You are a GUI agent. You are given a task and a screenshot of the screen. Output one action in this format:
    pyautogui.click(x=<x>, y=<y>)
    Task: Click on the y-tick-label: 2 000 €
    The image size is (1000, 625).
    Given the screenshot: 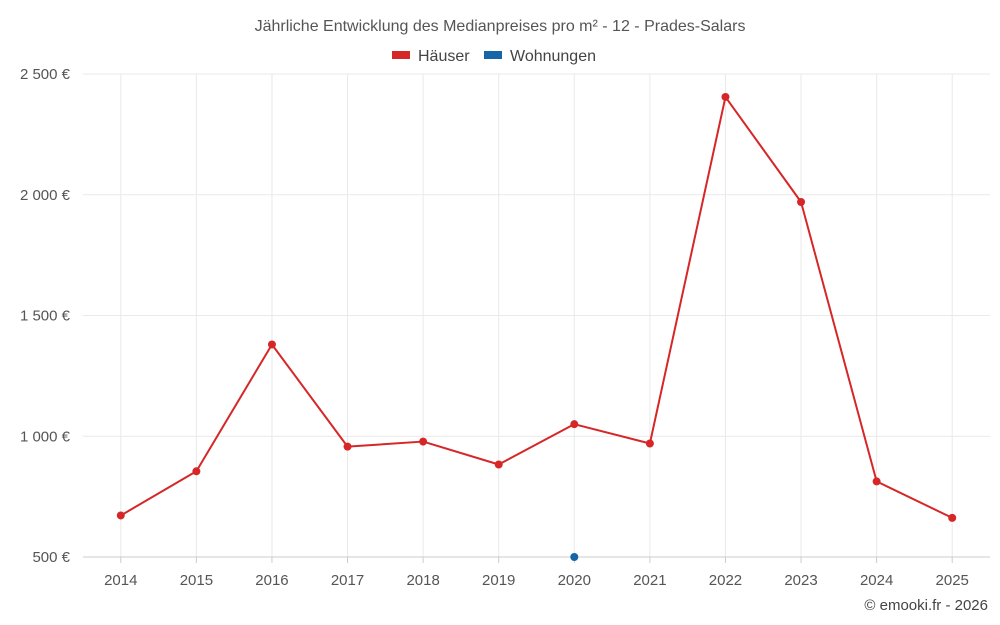 What is the action you would take?
    pyautogui.click(x=45, y=195)
    